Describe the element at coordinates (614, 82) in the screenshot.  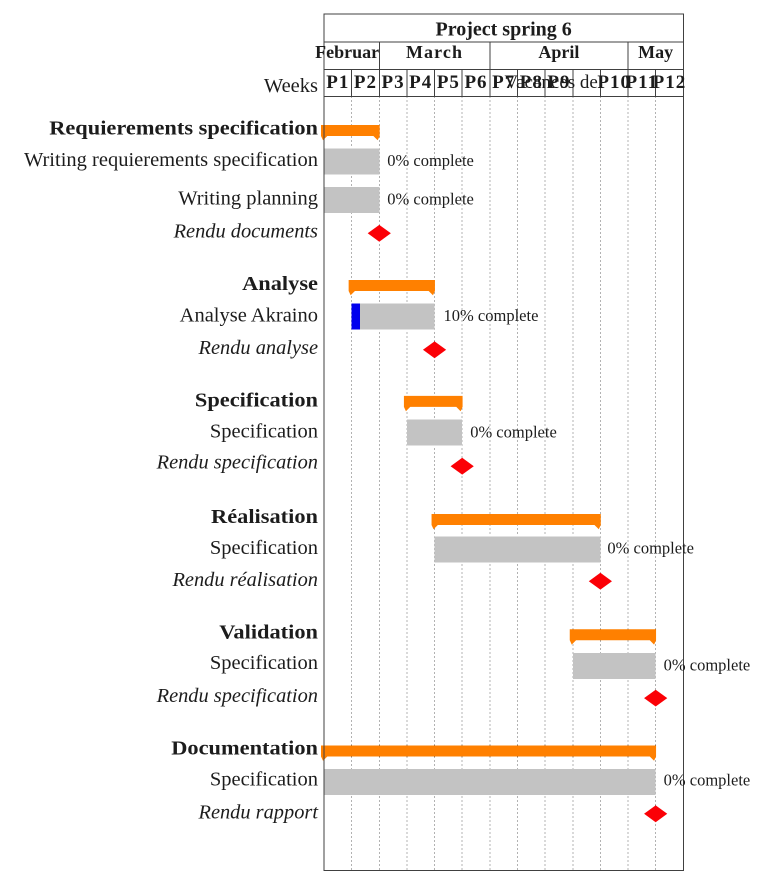
I see `svg-text: P10` at that location.